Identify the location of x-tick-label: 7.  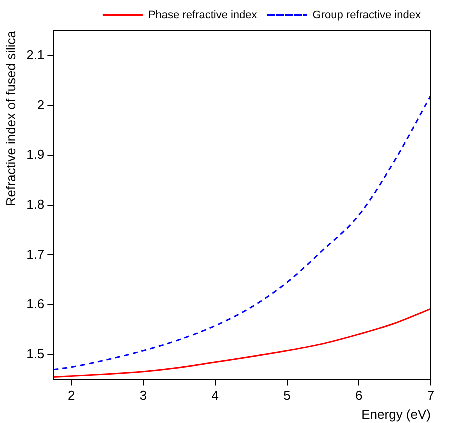
(431, 396).